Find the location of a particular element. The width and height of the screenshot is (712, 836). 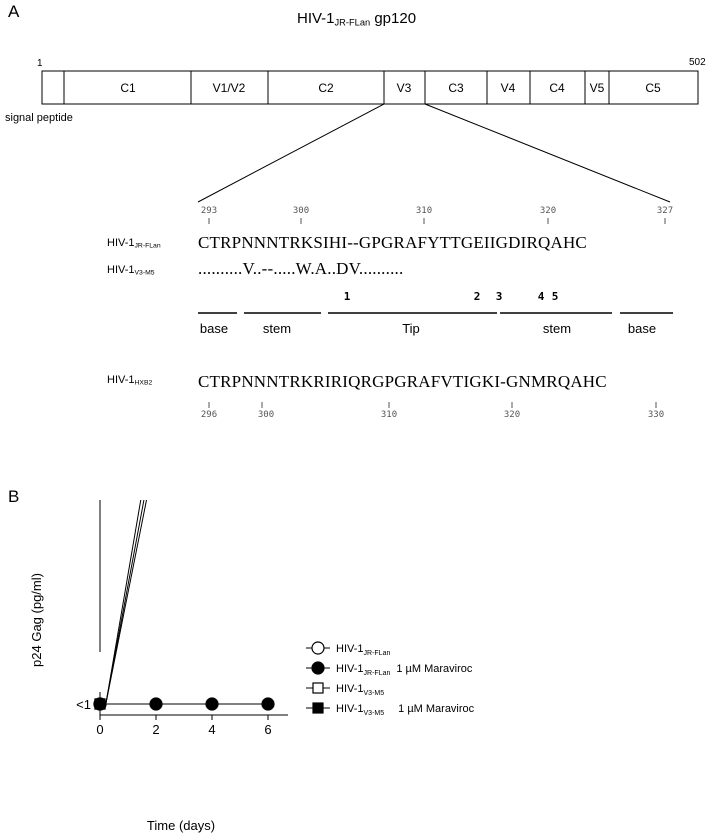

hxb2-tick-label: 296 is located at coordinates (209, 415).